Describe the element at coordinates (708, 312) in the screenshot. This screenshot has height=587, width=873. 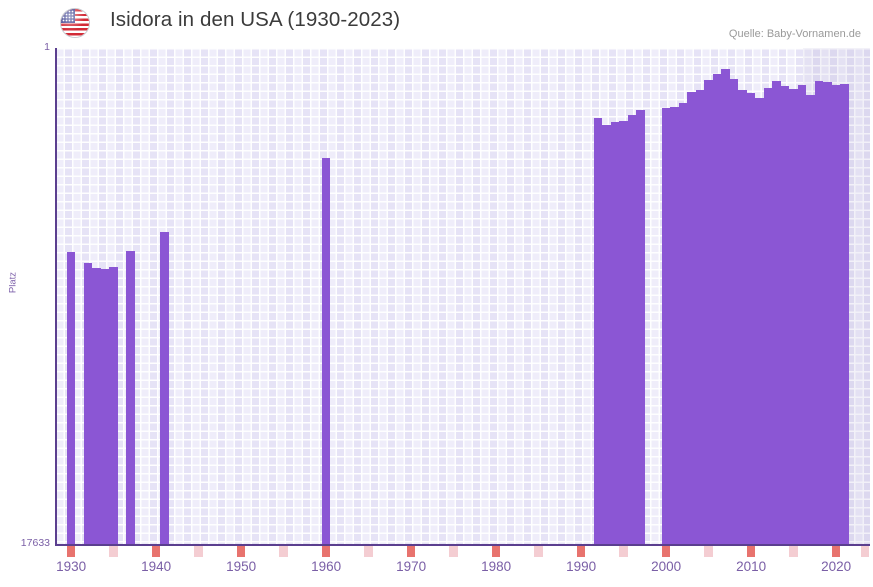
I see `bar-2005` at that location.